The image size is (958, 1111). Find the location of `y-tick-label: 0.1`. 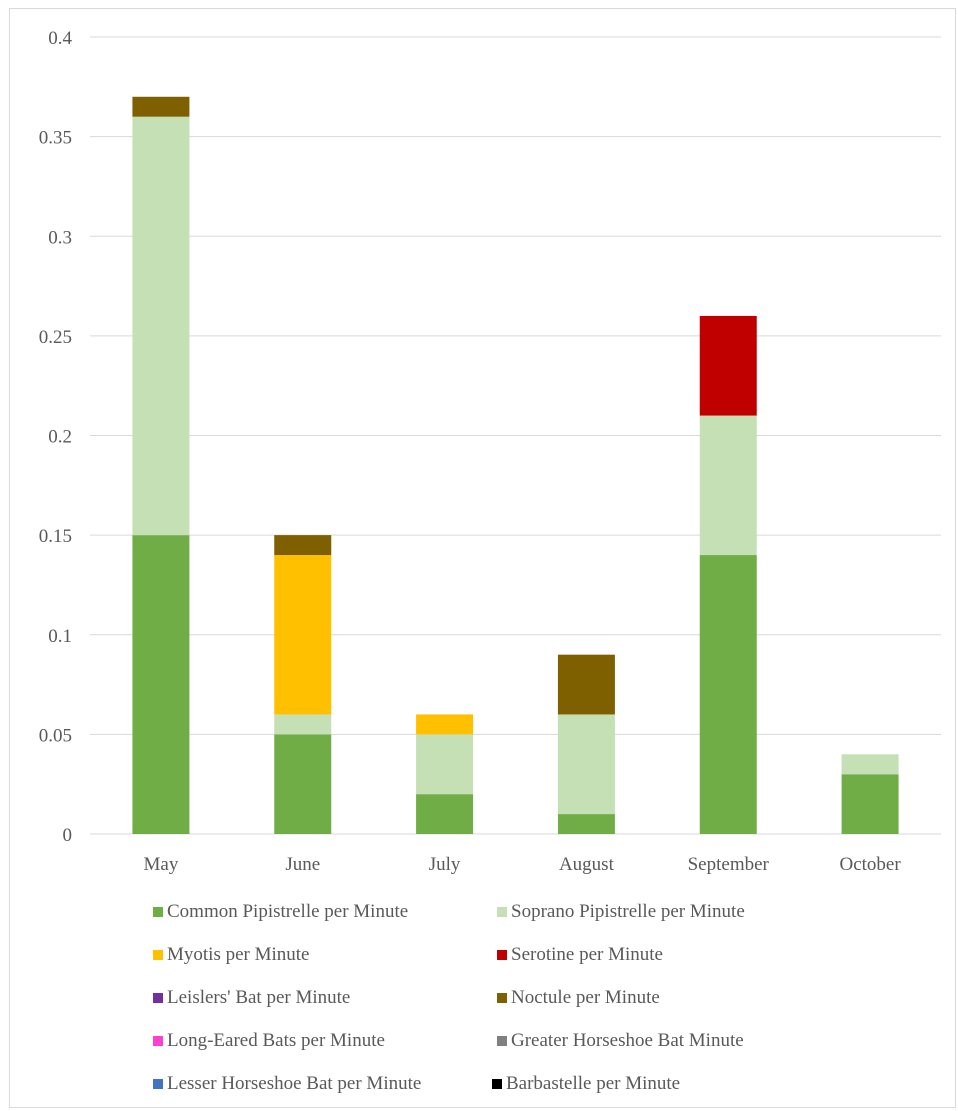

y-tick-label: 0.1 is located at coordinates (60, 636).